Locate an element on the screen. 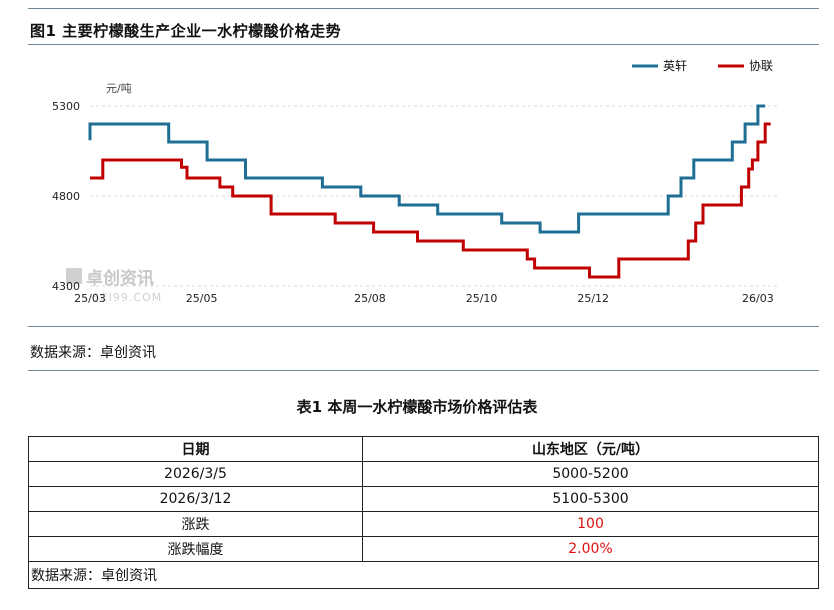 This screenshot has width=834, height=610. y-tick-labels: 4300 4800 5300 is located at coordinates (66, 196).